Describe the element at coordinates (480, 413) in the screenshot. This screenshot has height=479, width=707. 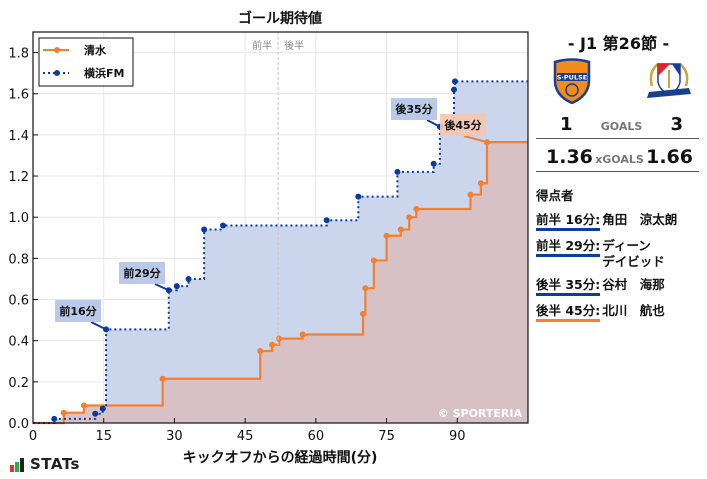
I see `watermark: © SPORTERIA` at that location.